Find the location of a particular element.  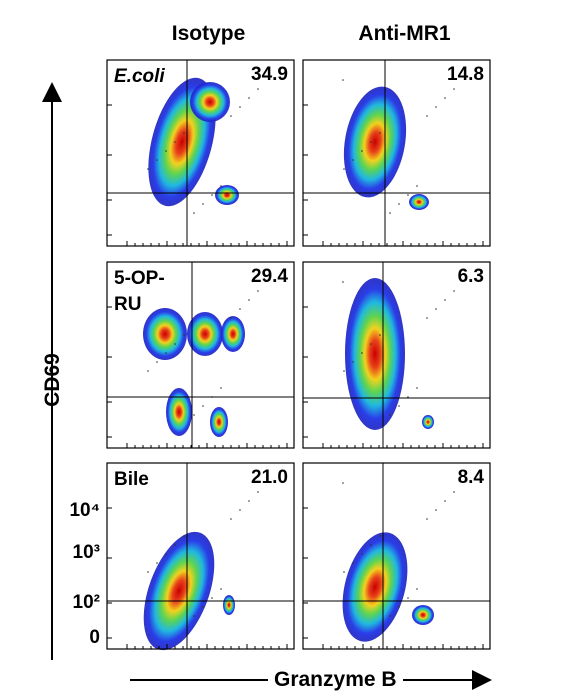

column-header: Anti-MR1 is located at coordinates (404, 33).